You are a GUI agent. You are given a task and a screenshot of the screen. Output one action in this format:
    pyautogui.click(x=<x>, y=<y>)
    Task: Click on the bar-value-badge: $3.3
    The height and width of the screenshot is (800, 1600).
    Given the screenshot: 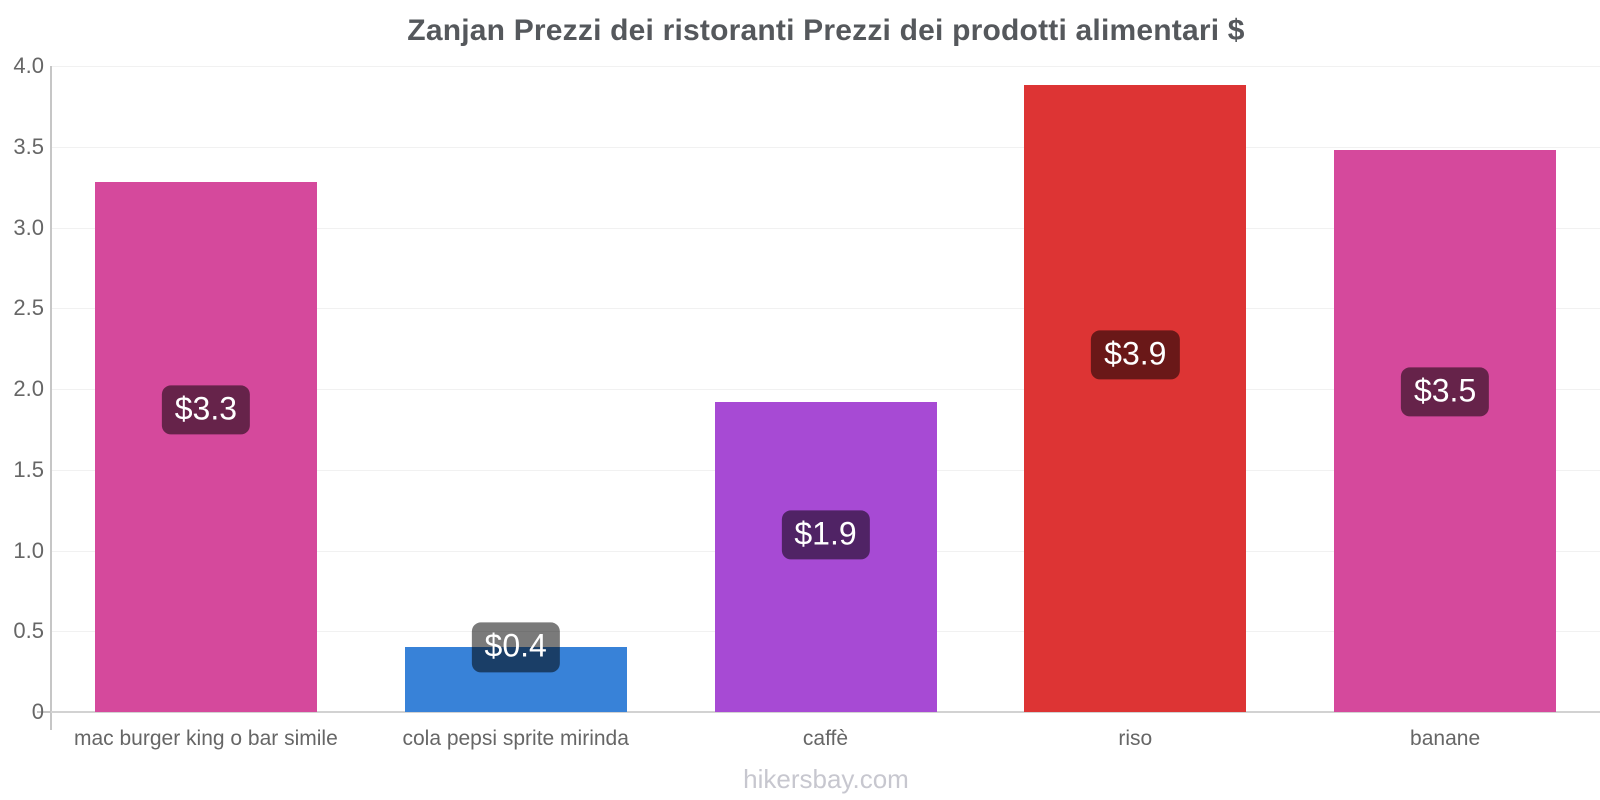 What is the action you would take?
    pyautogui.click(x=206, y=410)
    